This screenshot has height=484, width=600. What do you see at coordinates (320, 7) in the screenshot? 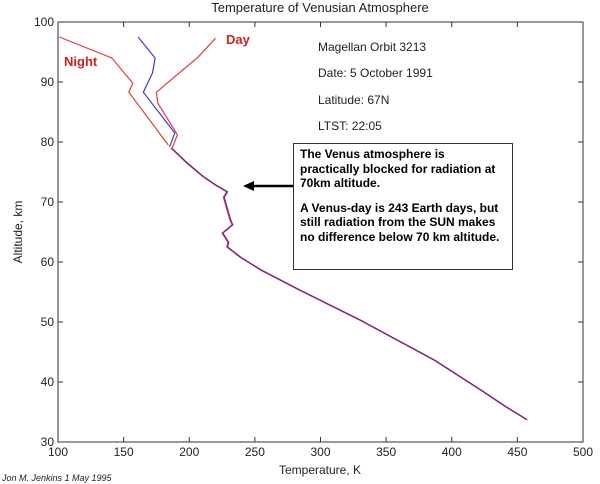
I see `chart-title: Temperature of Venusian Atmosphere` at bounding box center [320, 7].